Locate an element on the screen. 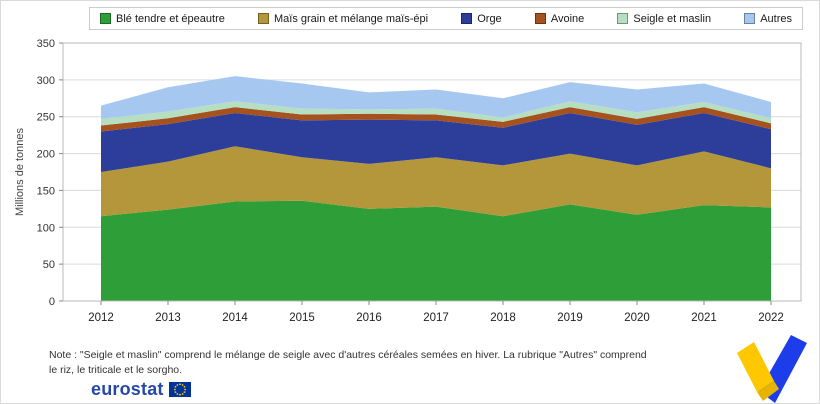  y-tick-label: 150 is located at coordinates (46, 191).